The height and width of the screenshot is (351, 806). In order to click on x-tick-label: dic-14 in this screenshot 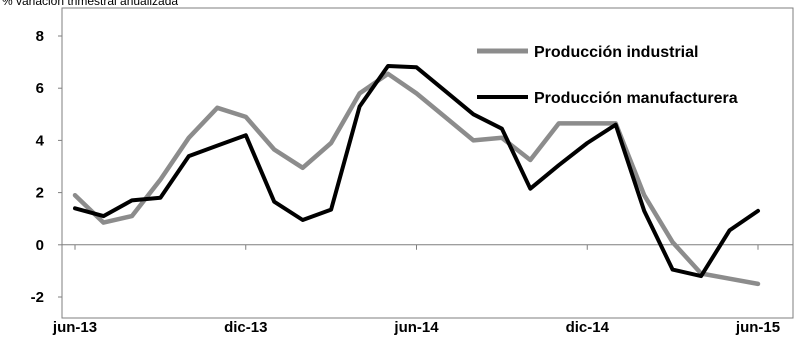, I will do `click(588, 327)`.